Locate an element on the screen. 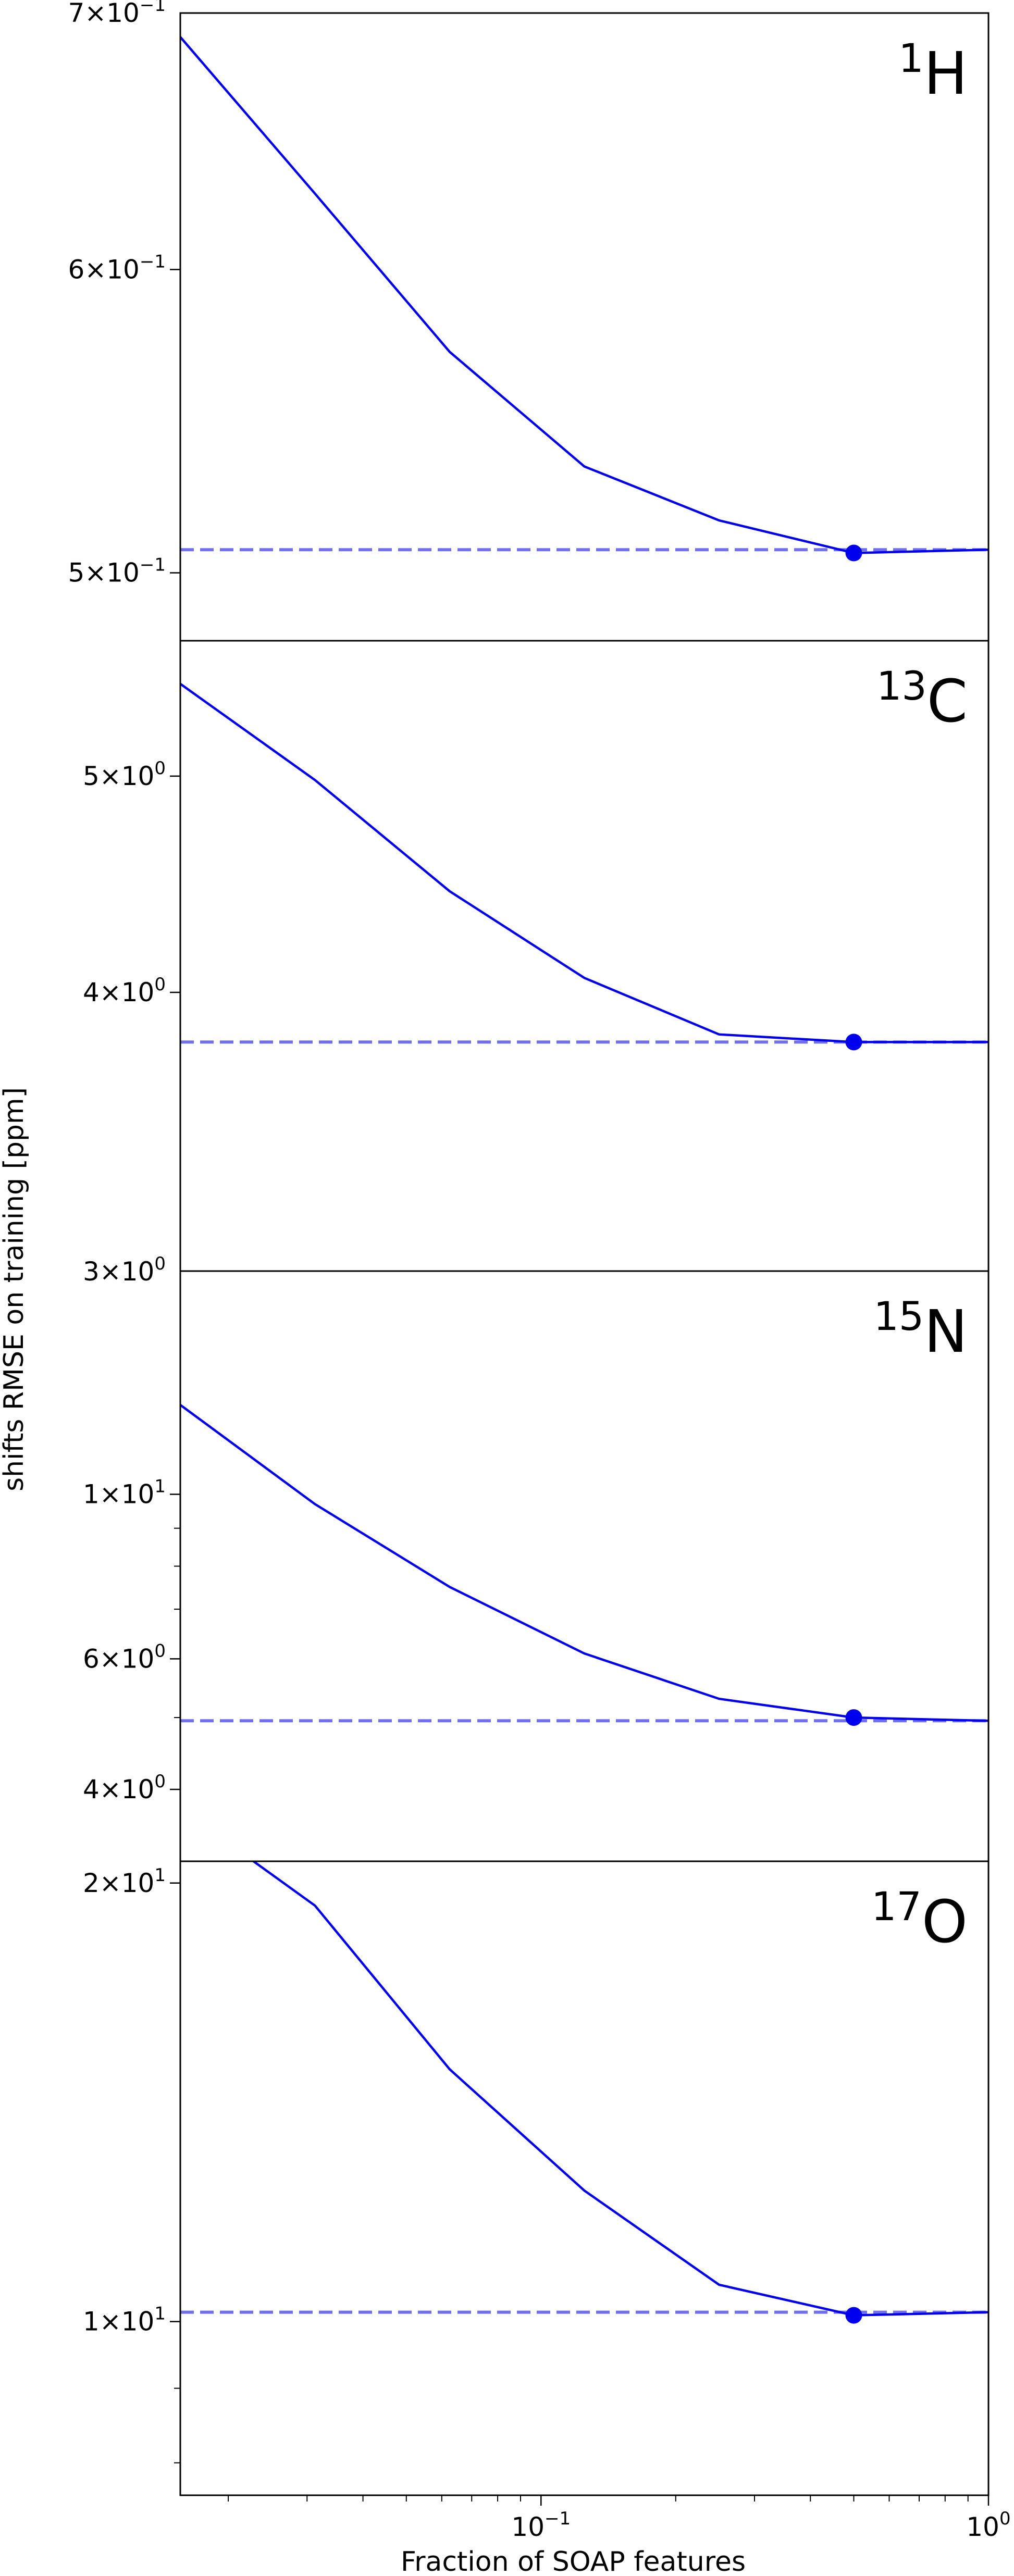 This screenshot has height=2576, width=1014. x-axis-label: Fraction of SOAP features is located at coordinates (573, 2561).